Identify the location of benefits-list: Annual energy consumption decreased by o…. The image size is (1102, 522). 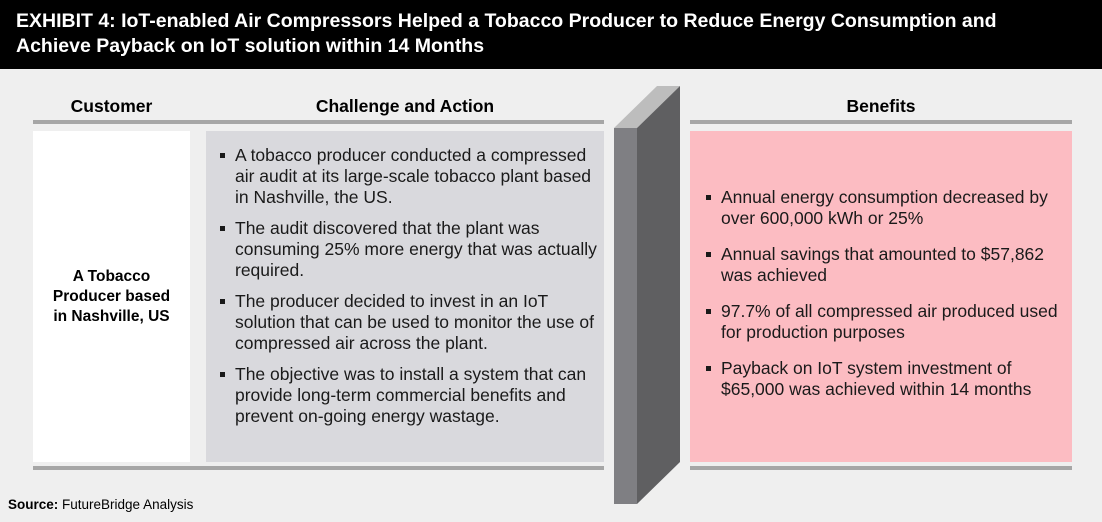
(889, 293).